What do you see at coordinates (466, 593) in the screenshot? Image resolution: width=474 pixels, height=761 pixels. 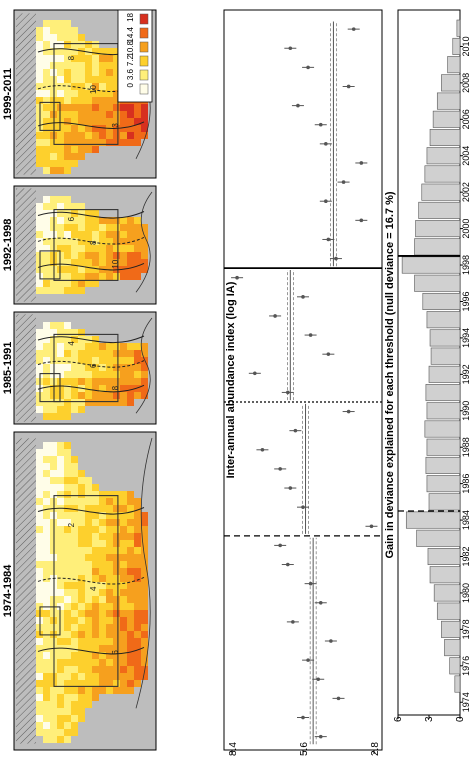 I see `year-tick-label: 1980` at bounding box center [466, 593].